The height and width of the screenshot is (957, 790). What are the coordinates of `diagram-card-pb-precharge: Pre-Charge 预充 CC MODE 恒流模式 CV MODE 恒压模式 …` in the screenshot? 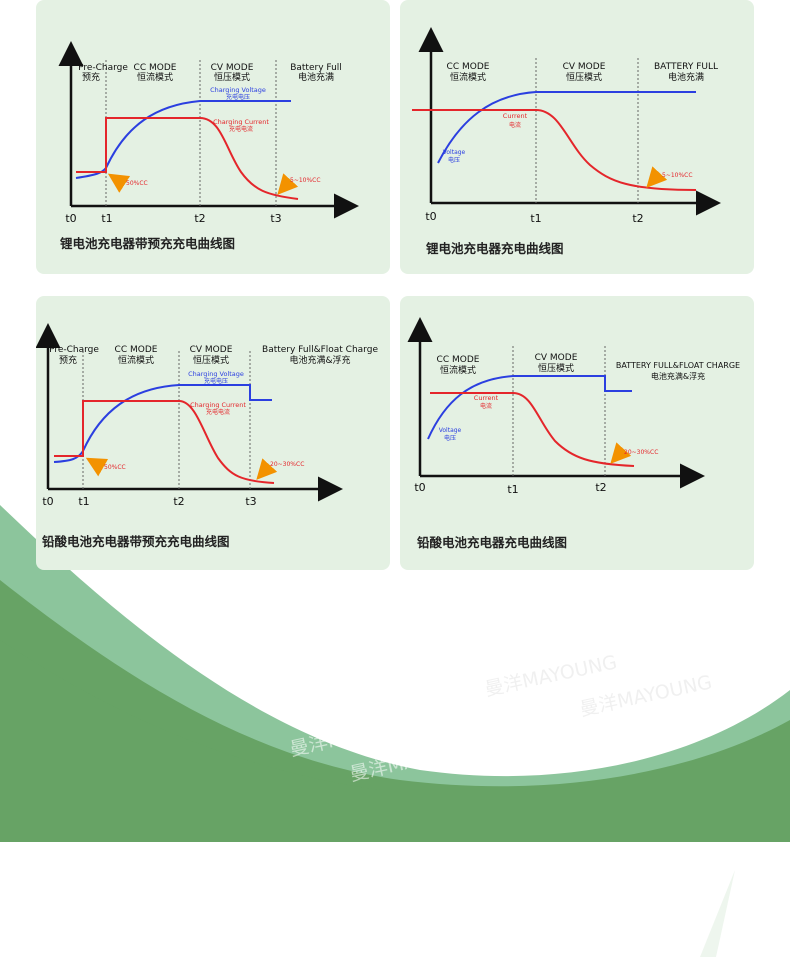 It's located at (213, 433).